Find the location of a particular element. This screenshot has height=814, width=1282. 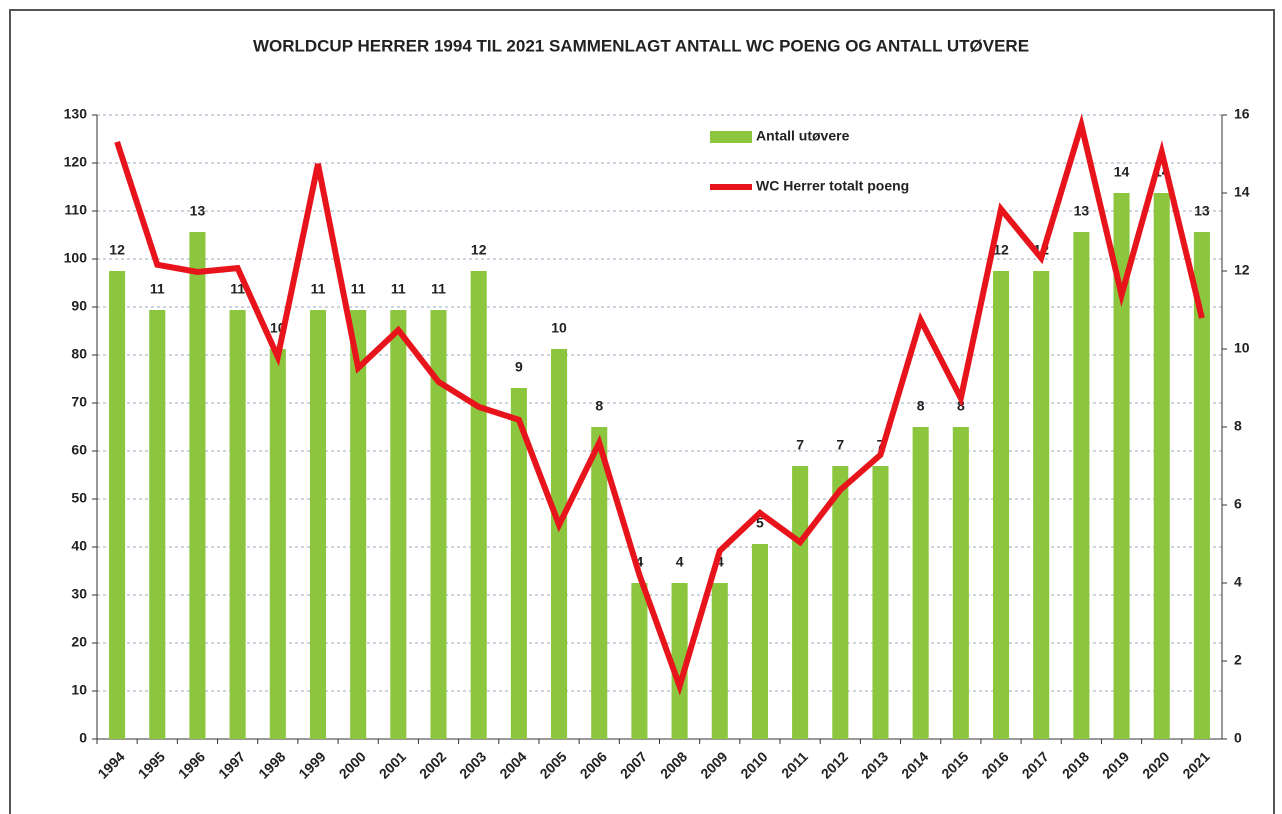

y-tick-label: 10 is located at coordinates (79, 690).